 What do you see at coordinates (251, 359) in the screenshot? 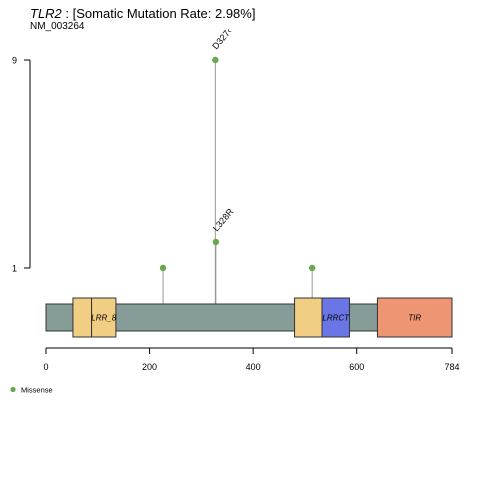
I see `x-axis: 0 200 400 600 784` at bounding box center [251, 359].